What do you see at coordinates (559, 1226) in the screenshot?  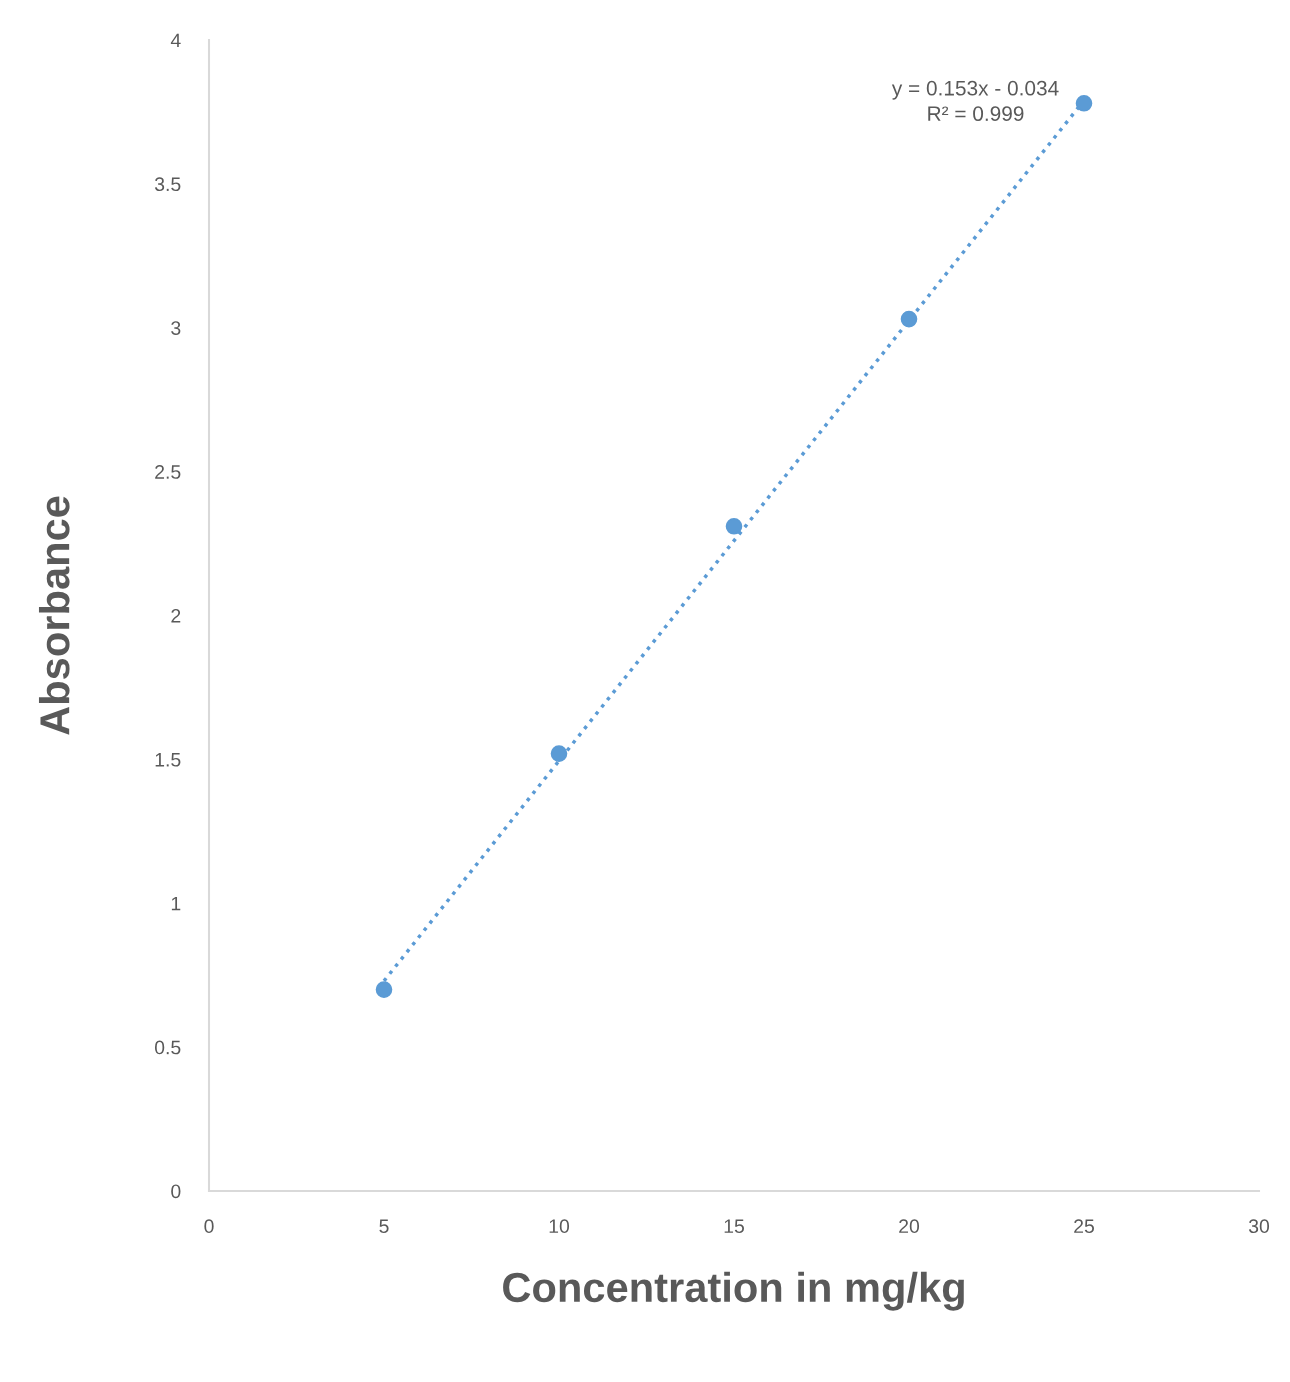 I see `x-tick-label: 10` at bounding box center [559, 1226].